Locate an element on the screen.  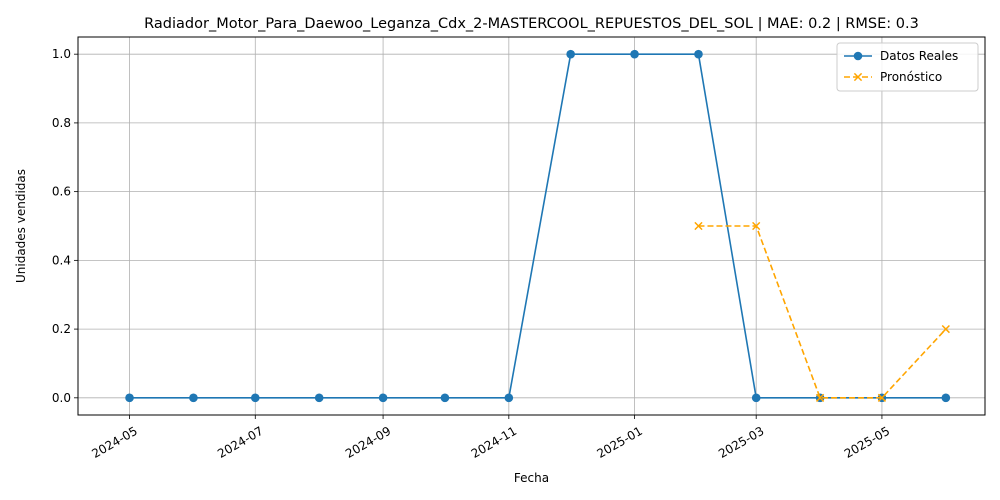
y-tick-label: 0.4 is located at coordinates (61, 260).